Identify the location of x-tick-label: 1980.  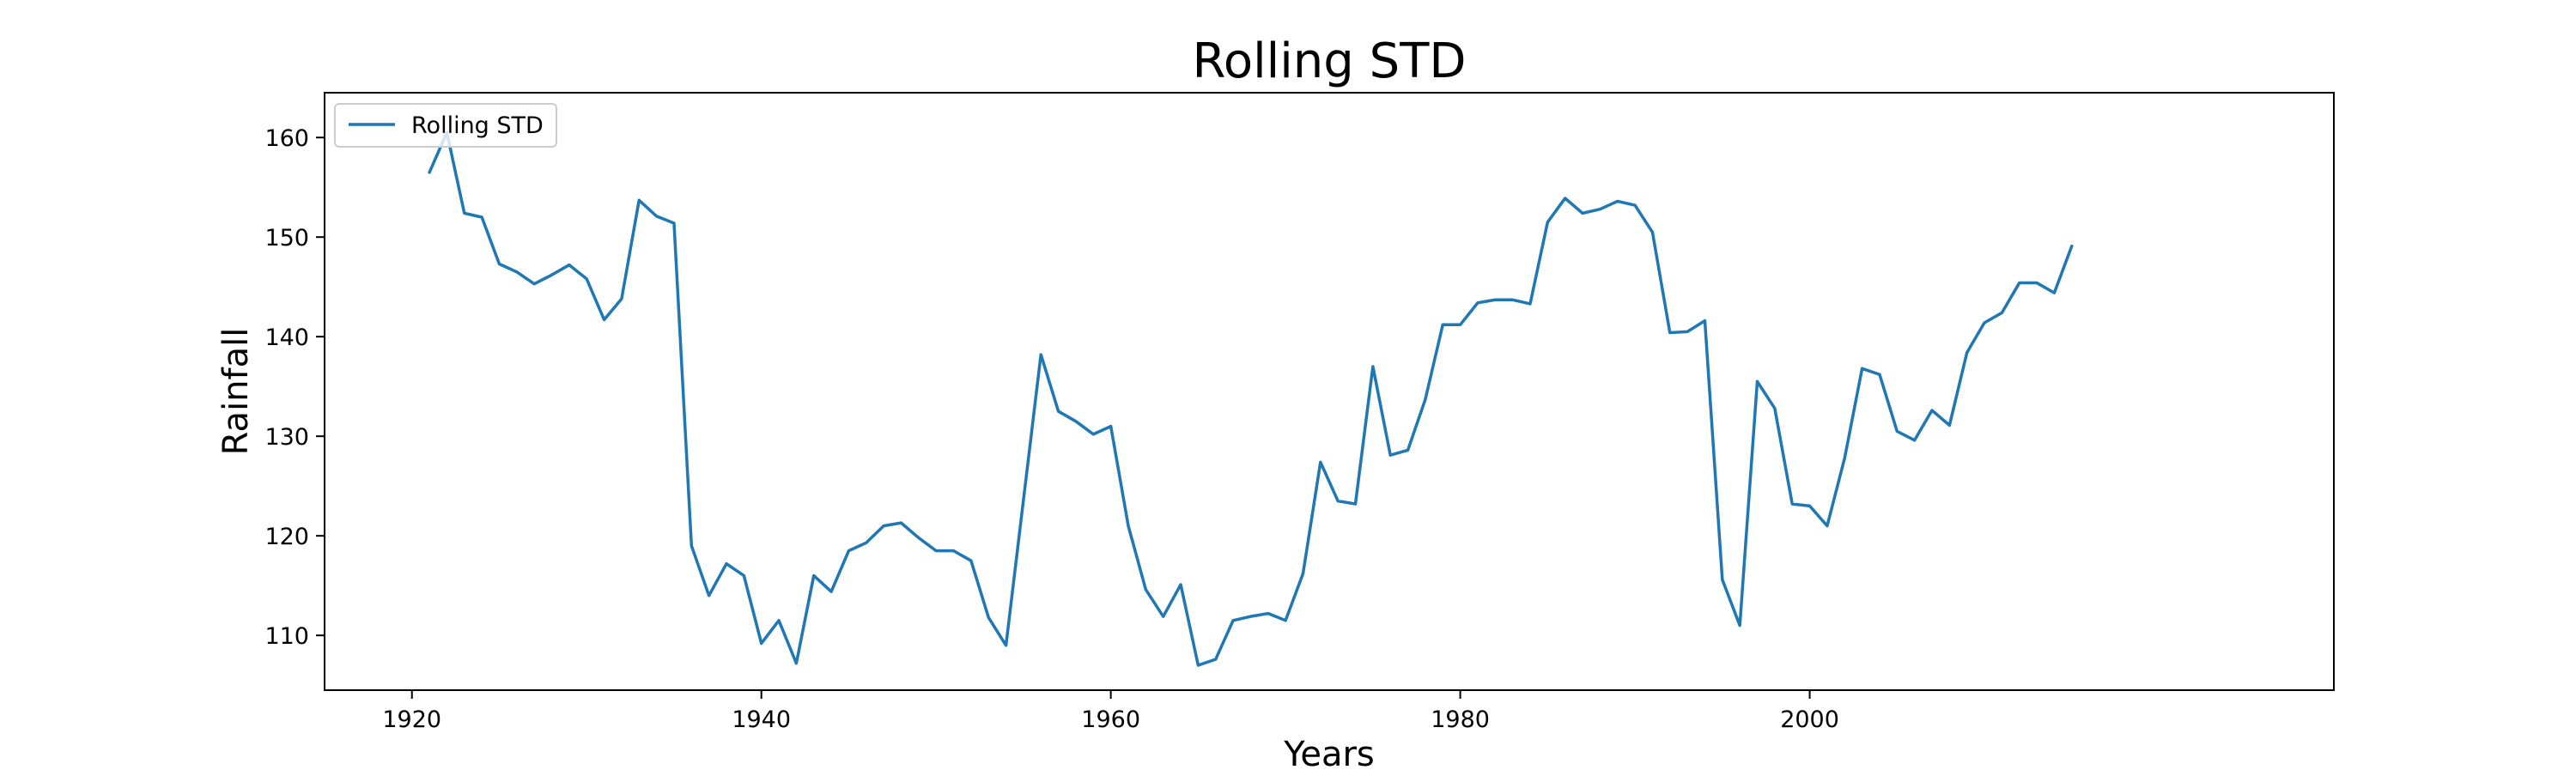
(1460, 719).